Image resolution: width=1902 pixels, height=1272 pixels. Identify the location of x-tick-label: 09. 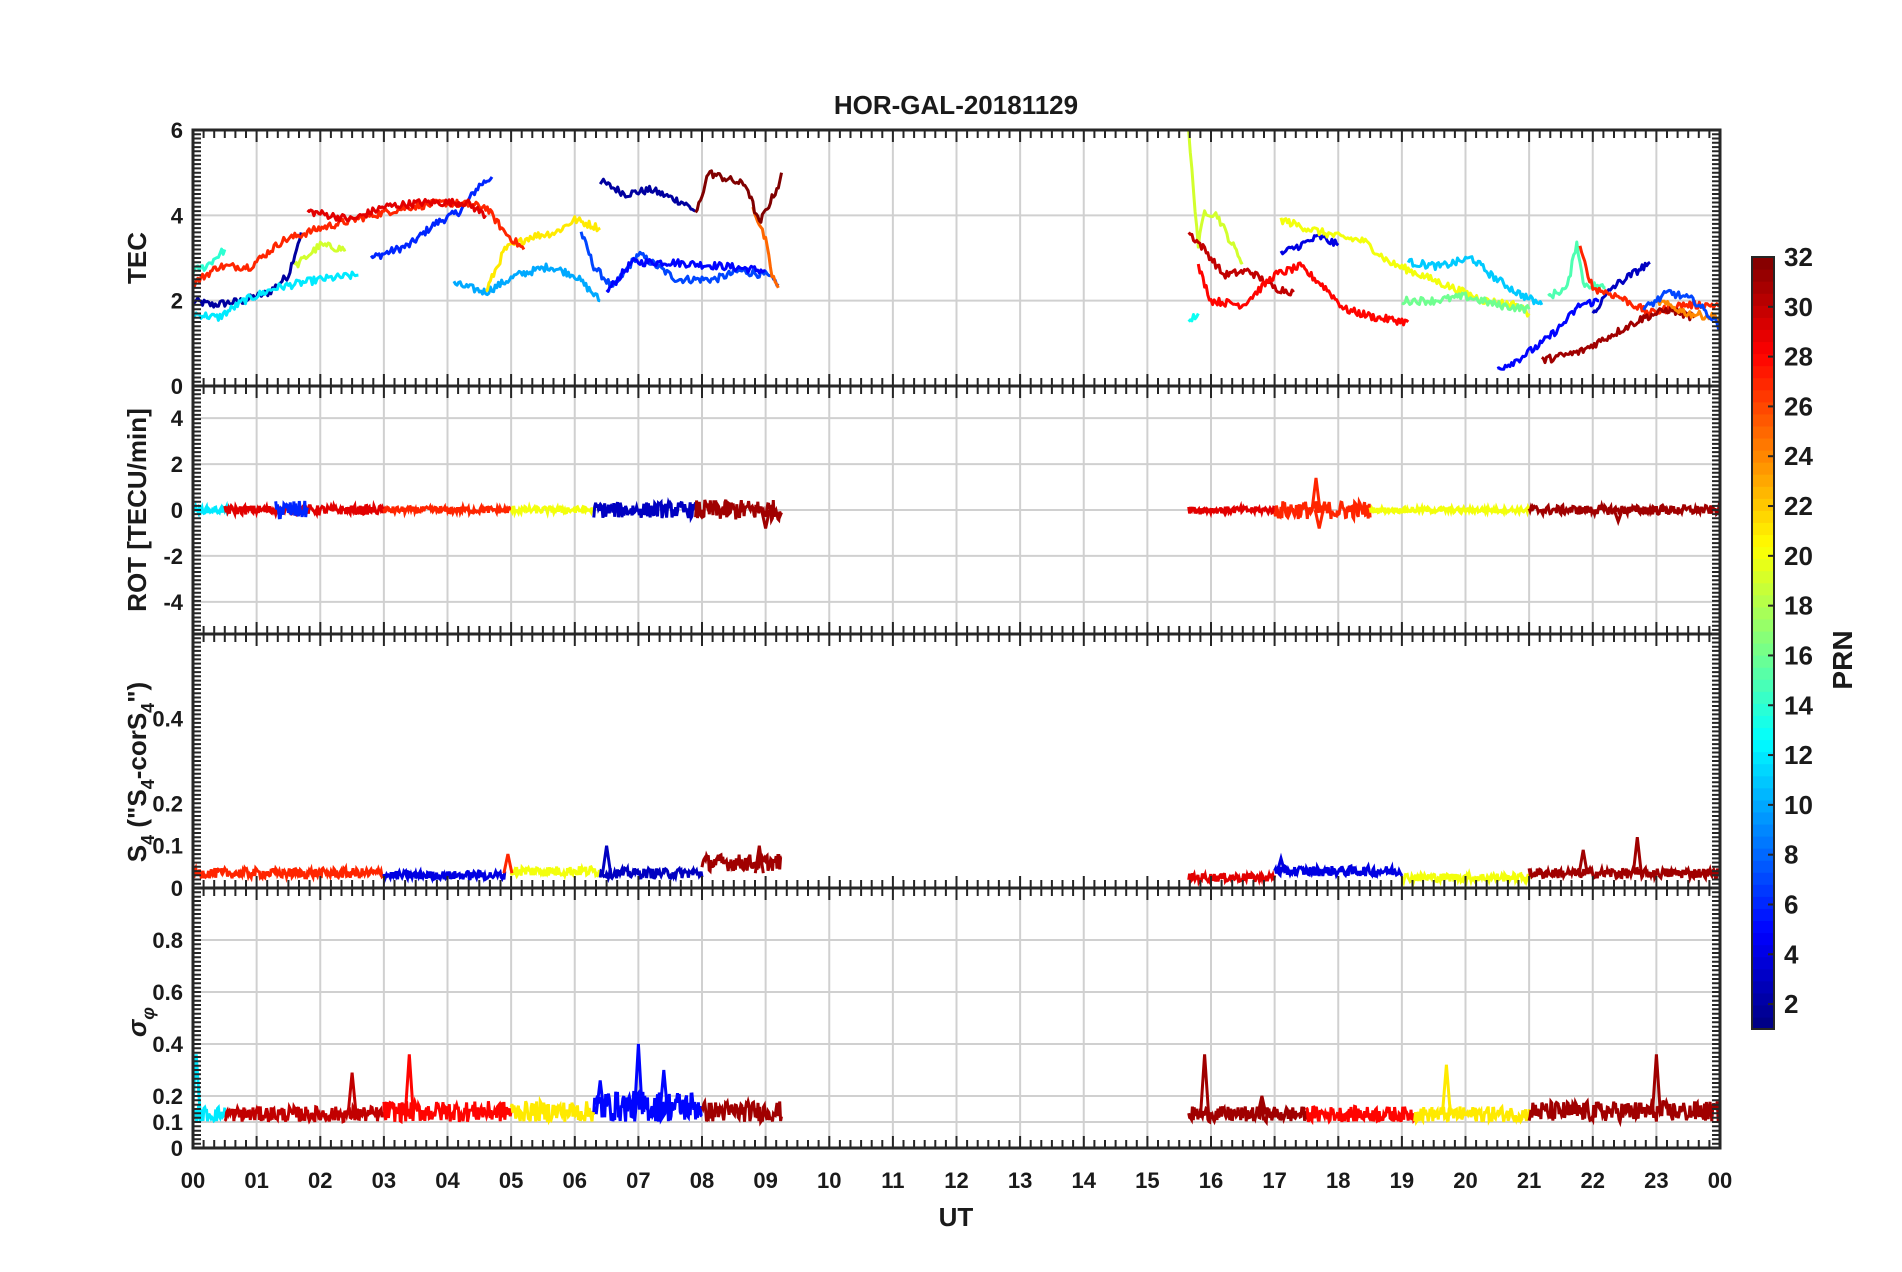
(765, 1180).